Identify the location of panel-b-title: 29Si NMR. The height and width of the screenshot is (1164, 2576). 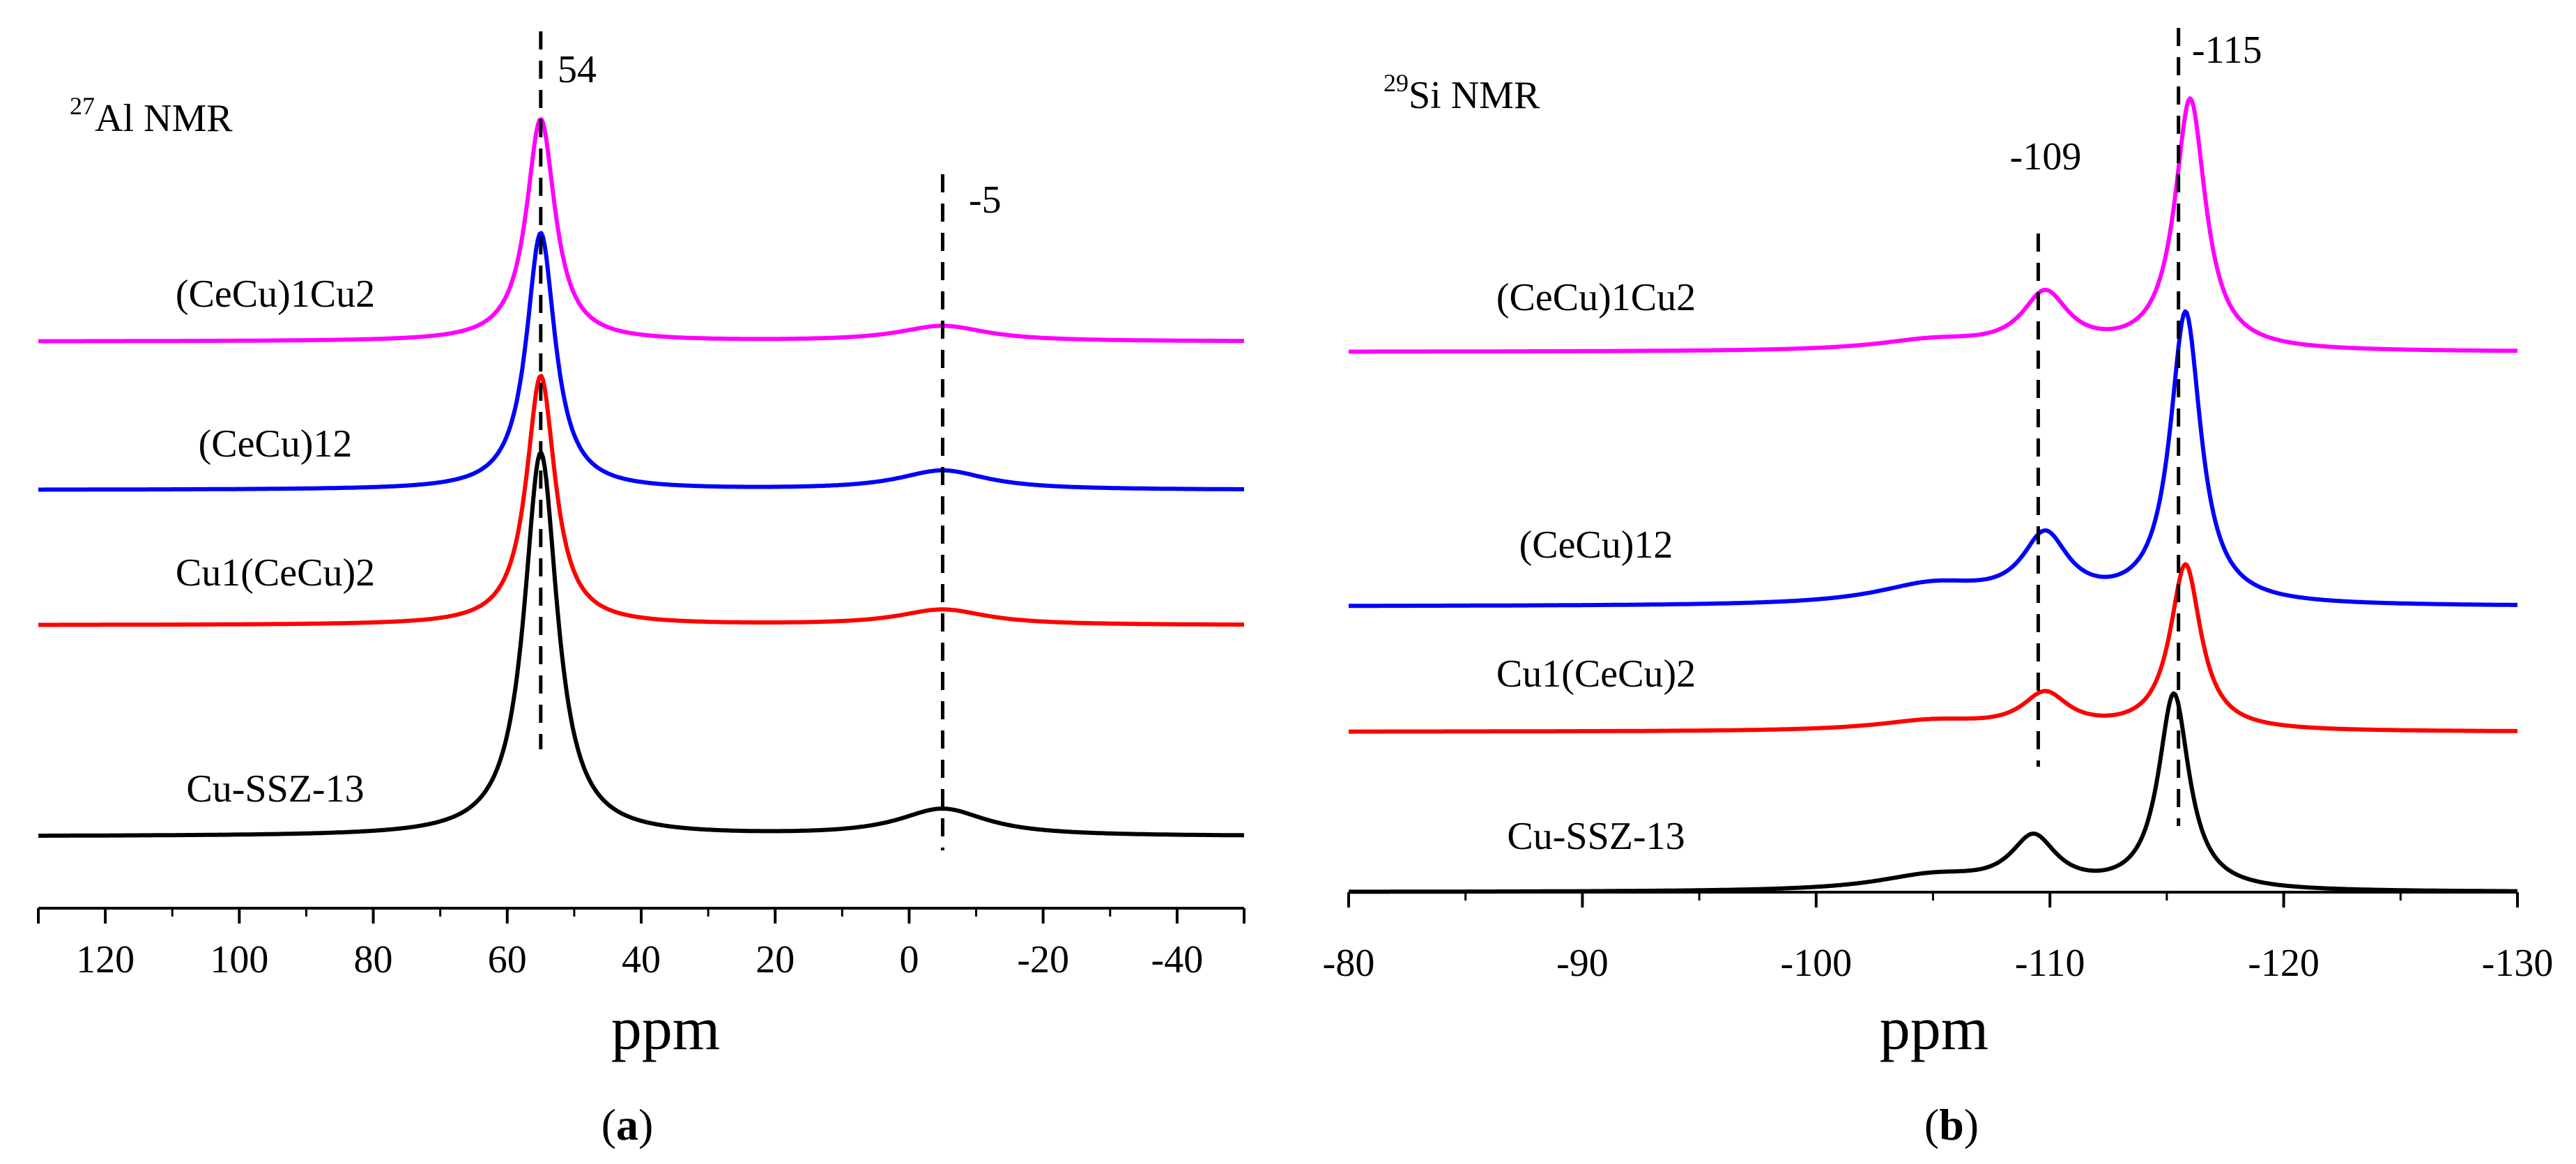
(1461, 93).